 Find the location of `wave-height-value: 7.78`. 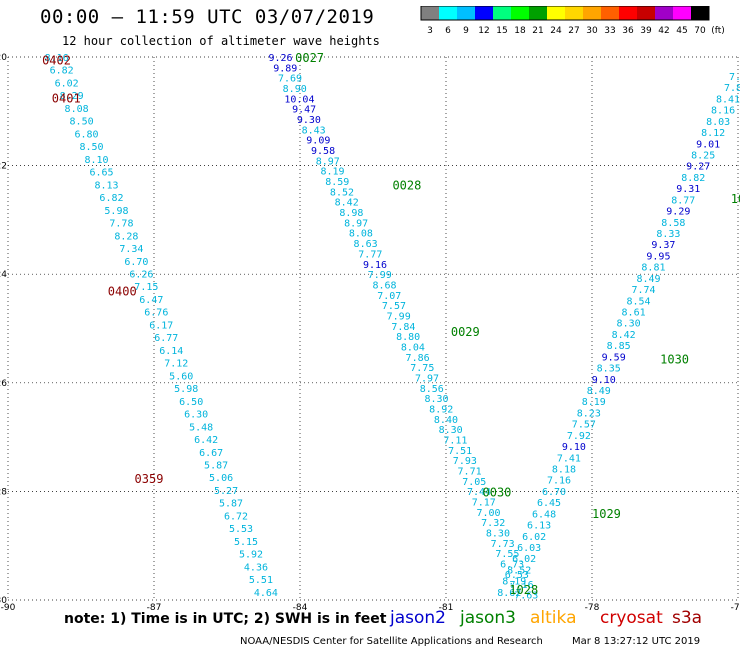

wave-height-value: 7.78 is located at coordinates (121, 224).